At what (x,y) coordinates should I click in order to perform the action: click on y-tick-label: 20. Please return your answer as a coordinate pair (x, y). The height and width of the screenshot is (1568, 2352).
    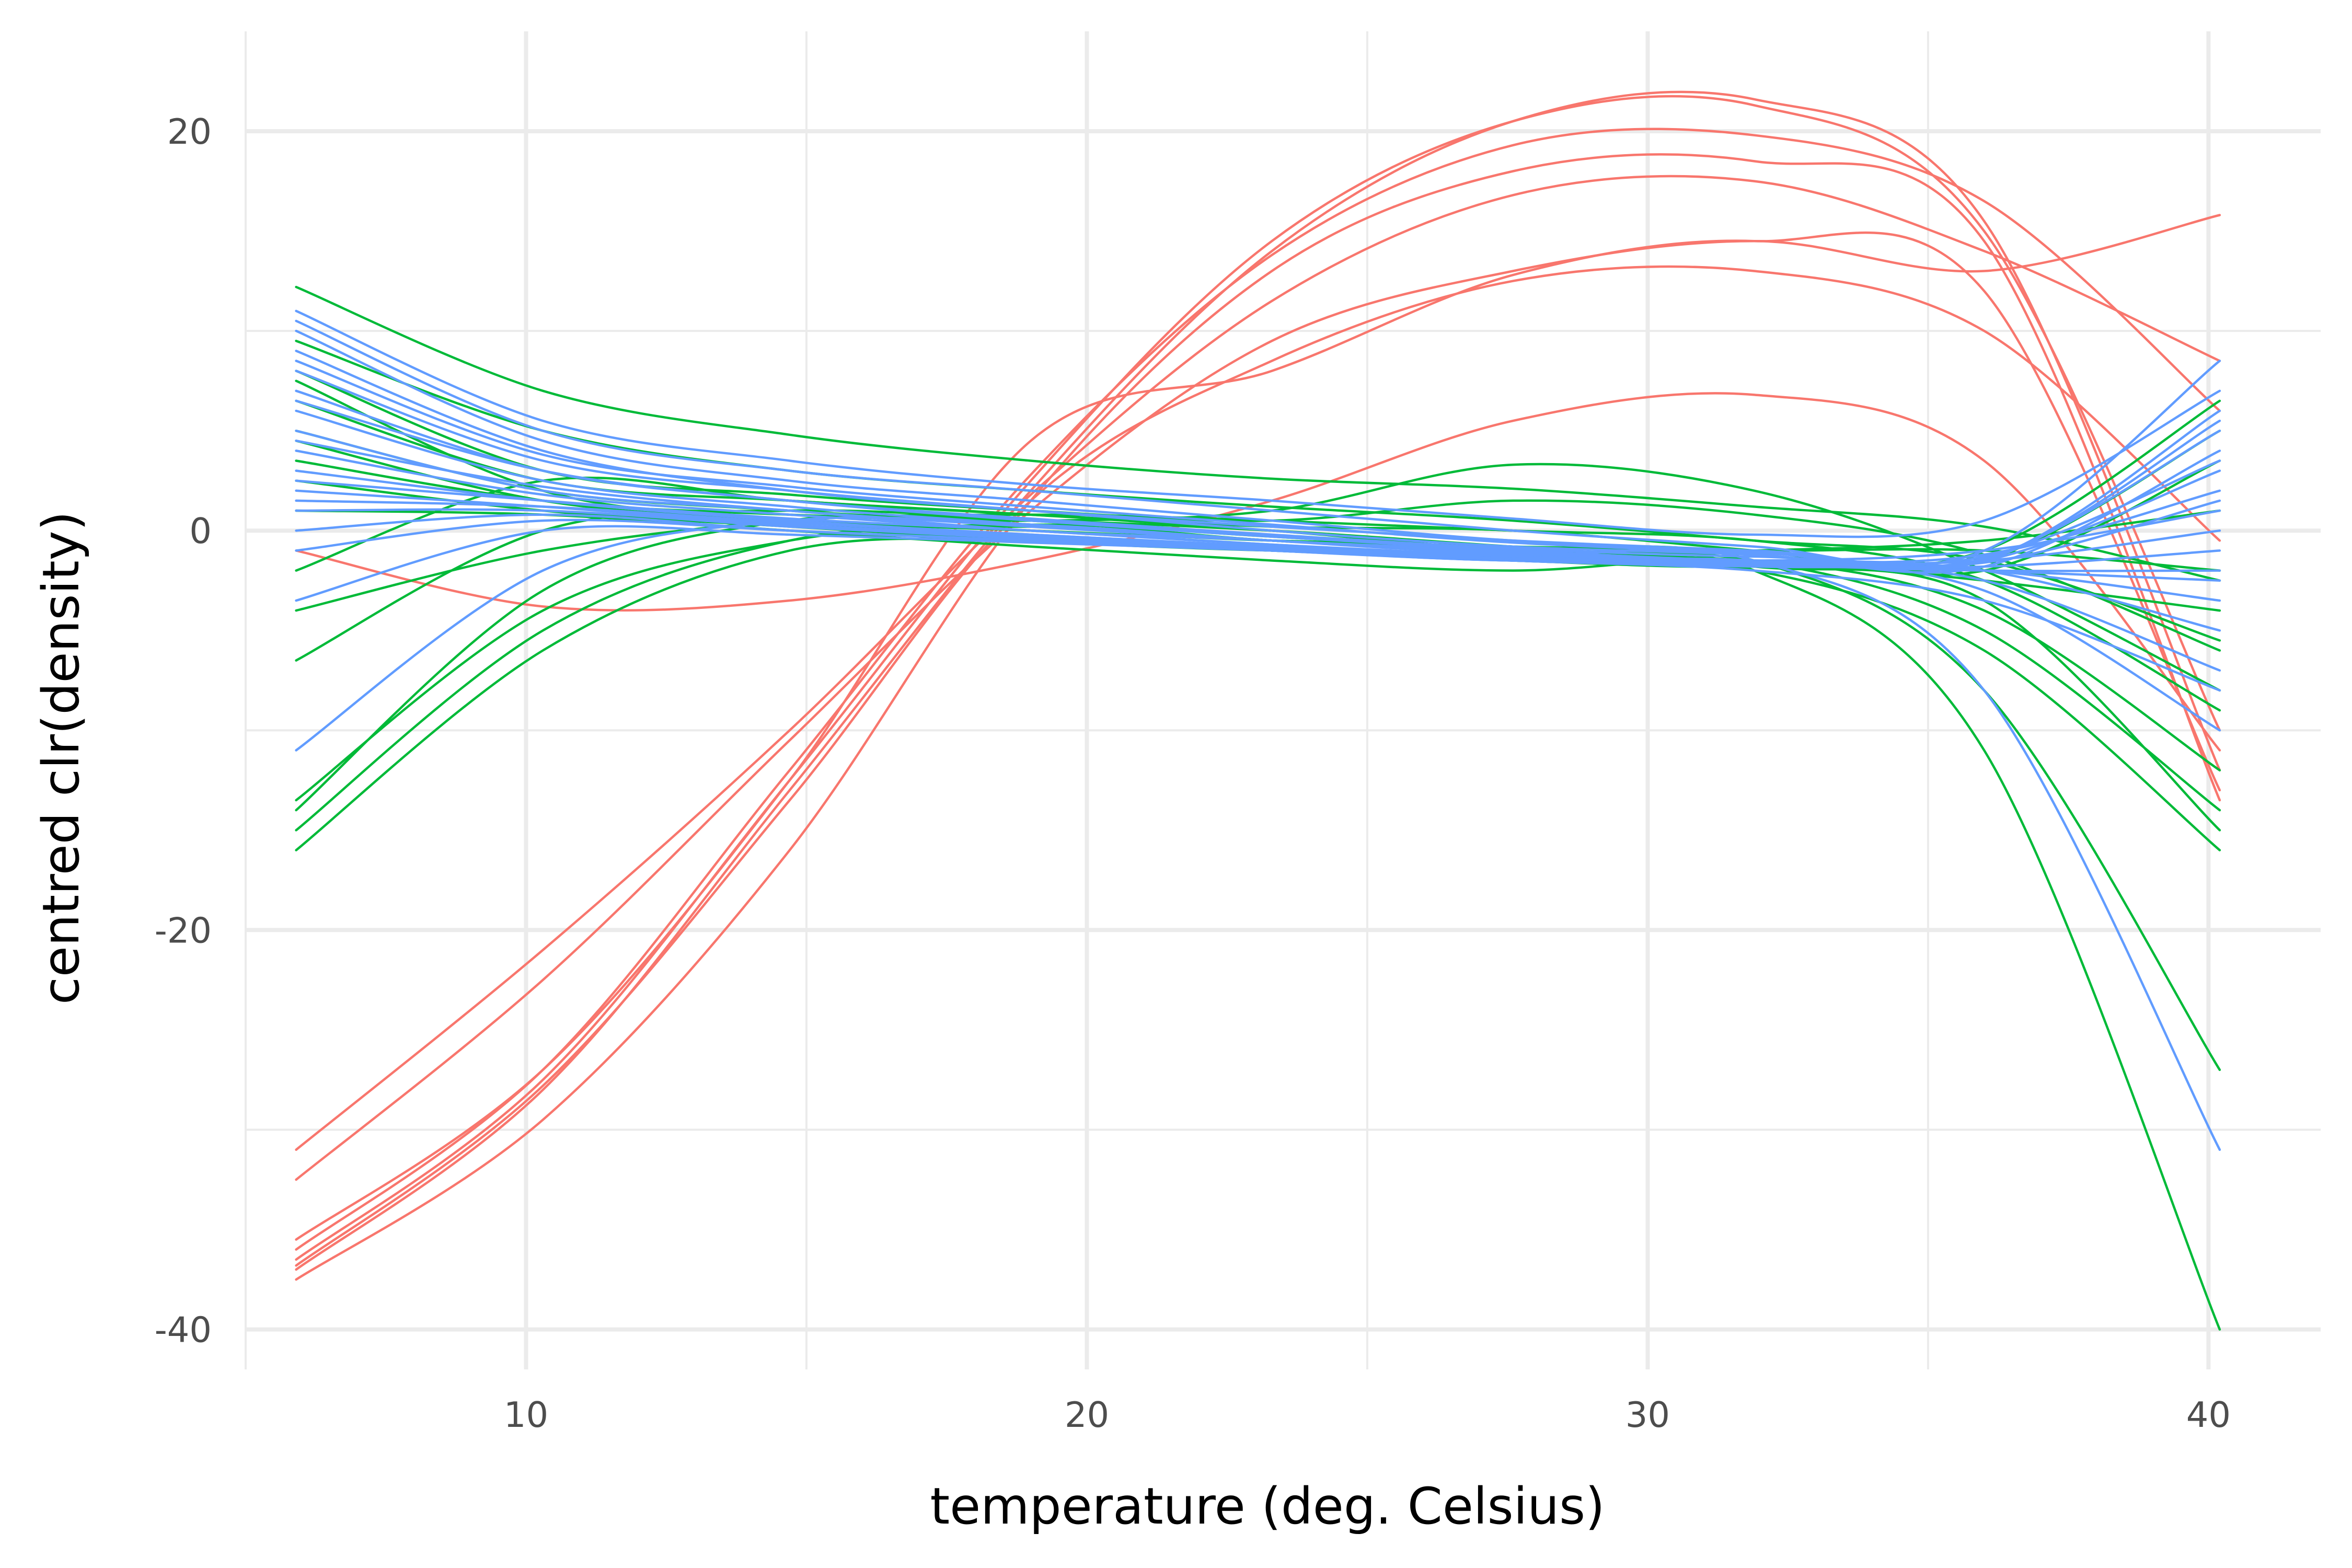
    Looking at the image, I should click on (189, 131).